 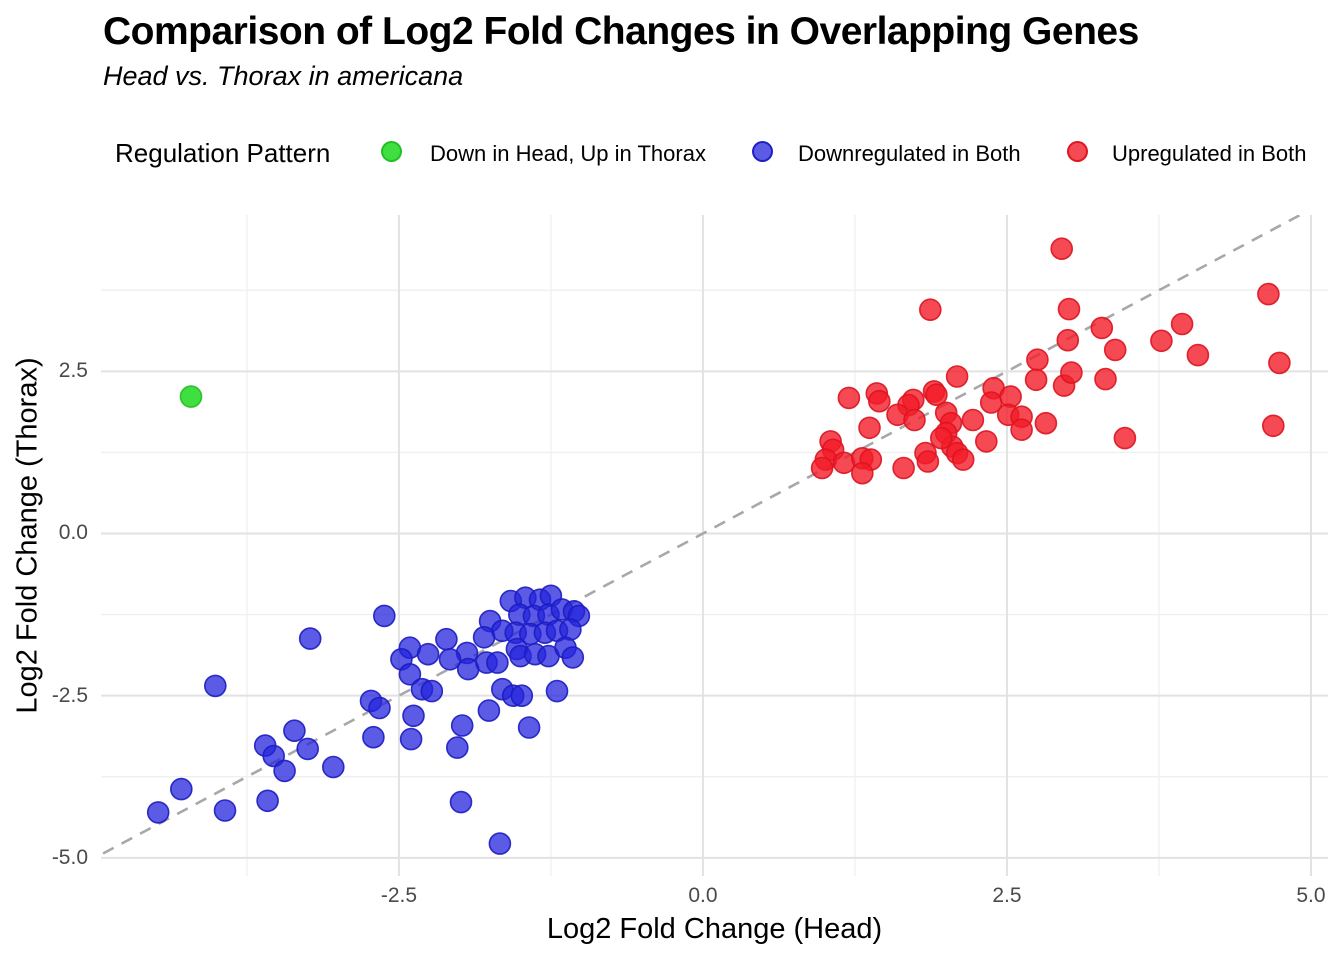 What do you see at coordinates (703, 895) in the screenshot?
I see `x-tick-label: 0.0` at bounding box center [703, 895].